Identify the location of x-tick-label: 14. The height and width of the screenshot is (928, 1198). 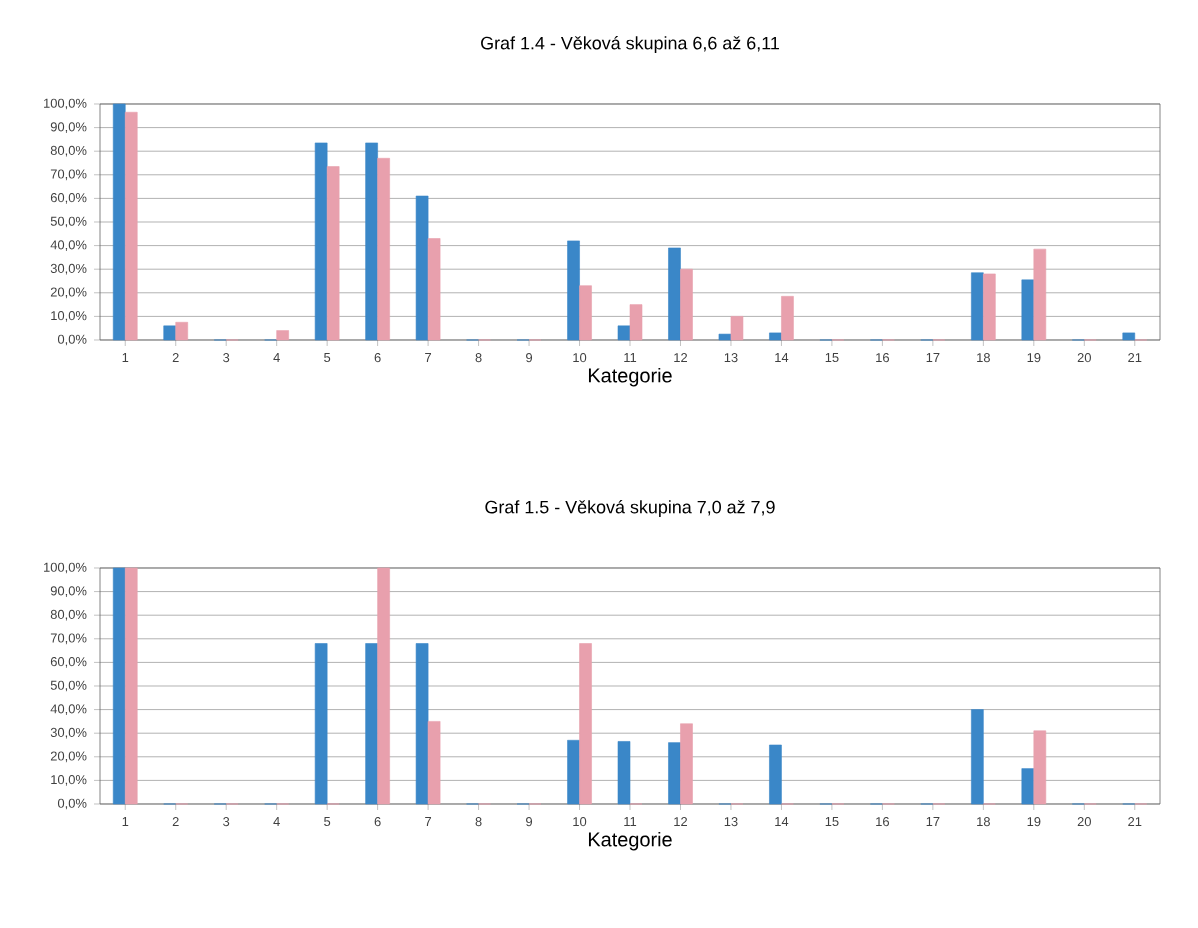
(782, 357).